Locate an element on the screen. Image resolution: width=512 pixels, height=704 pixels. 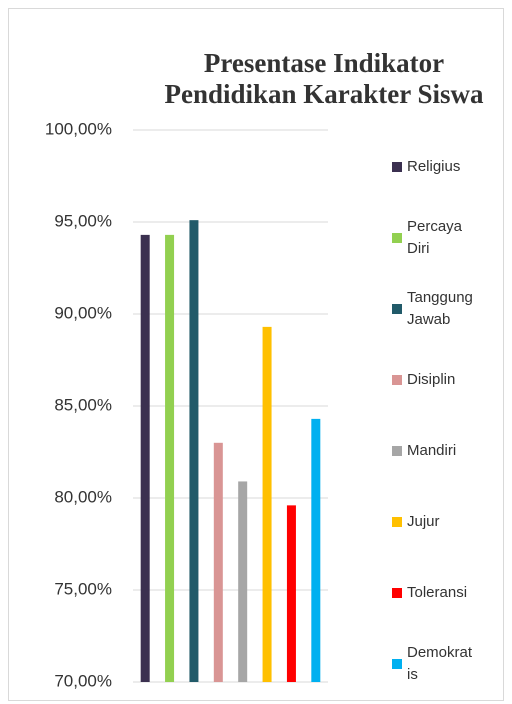
y-tick-label: 85,00% is located at coordinates (83, 404).